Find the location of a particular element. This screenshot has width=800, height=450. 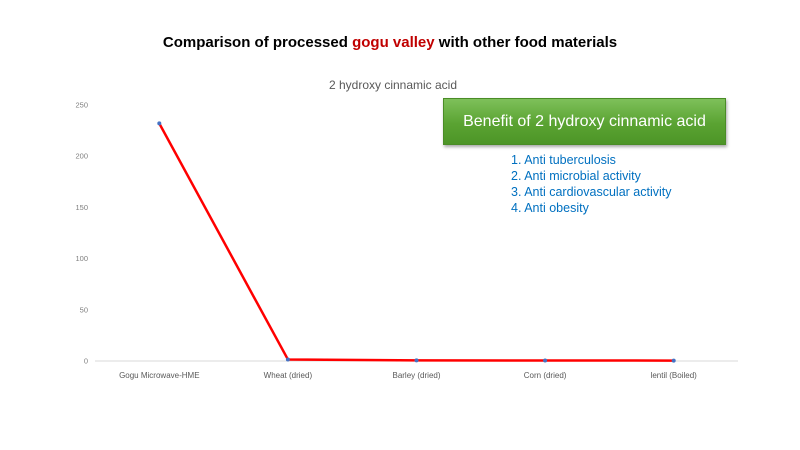

y-tick-label: 250 is located at coordinates (81, 105).